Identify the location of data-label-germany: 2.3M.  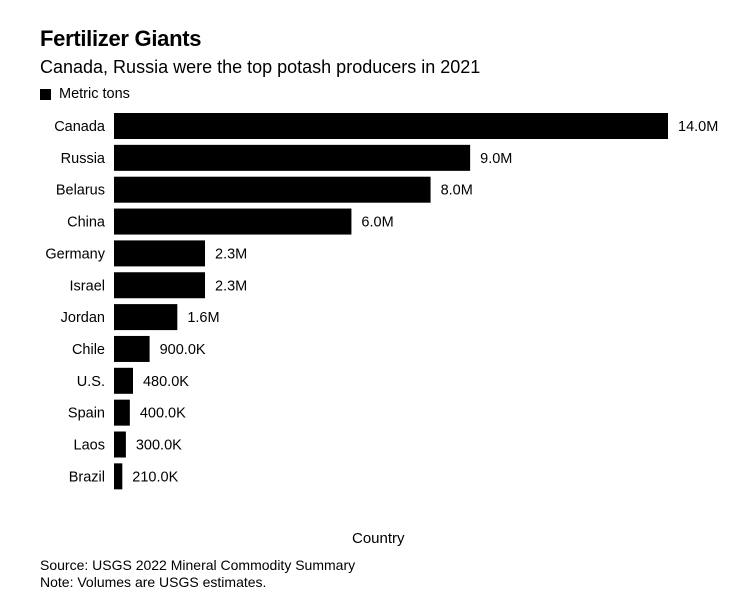
(231, 254).